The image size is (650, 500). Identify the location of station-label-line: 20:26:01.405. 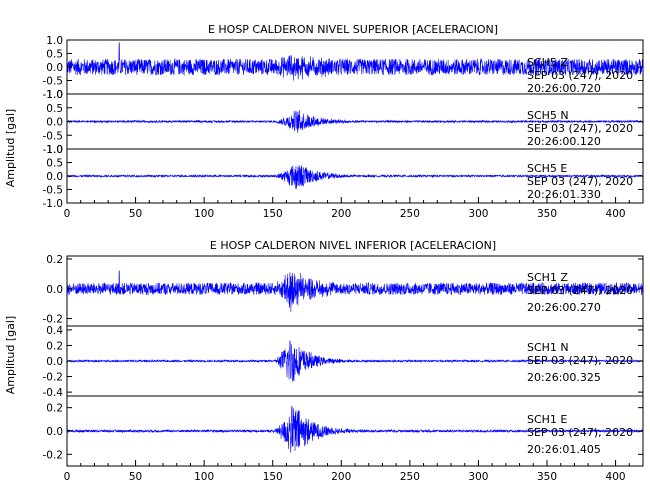
(564, 449).